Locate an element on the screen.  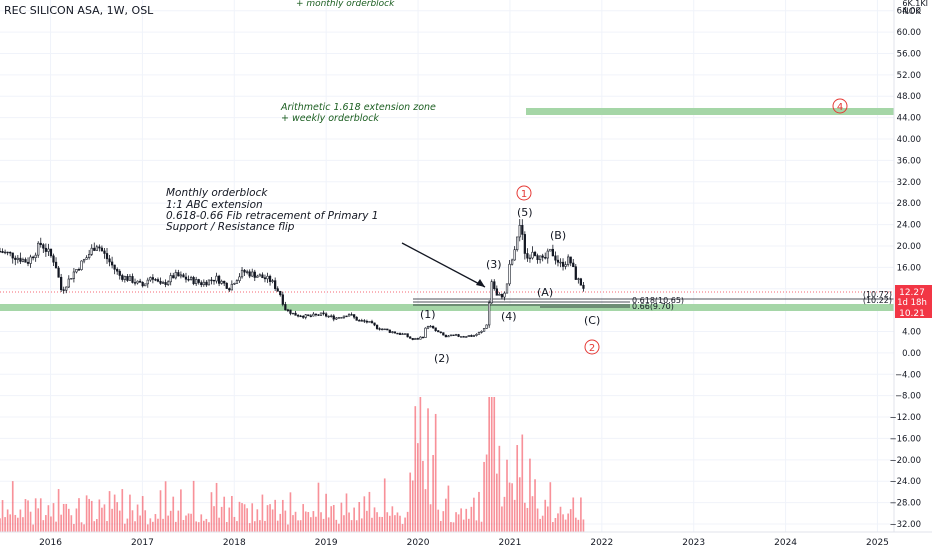
annotation-monthly-2: 1:1 ABC extension is located at coordinates (214, 205).